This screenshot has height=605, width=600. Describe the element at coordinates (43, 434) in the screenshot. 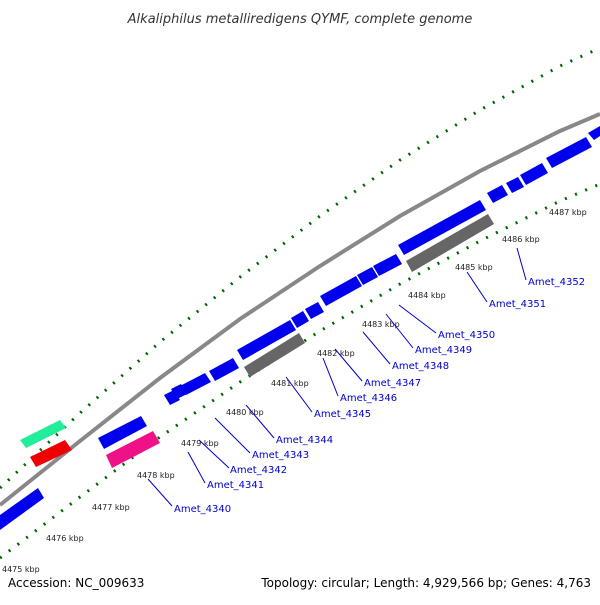

I see `gene-green-feature` at that location.